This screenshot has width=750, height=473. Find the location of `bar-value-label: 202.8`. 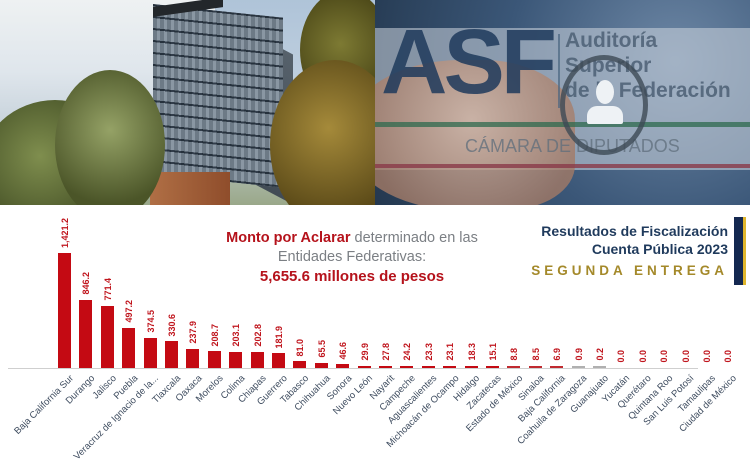

bar-value-label: 202.8 is located at coordinates (257, 335).